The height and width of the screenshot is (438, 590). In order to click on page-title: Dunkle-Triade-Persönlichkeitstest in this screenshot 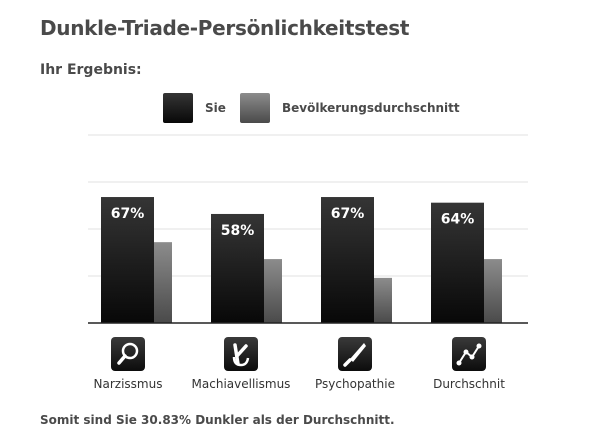, I will do `click(225, 28)`.